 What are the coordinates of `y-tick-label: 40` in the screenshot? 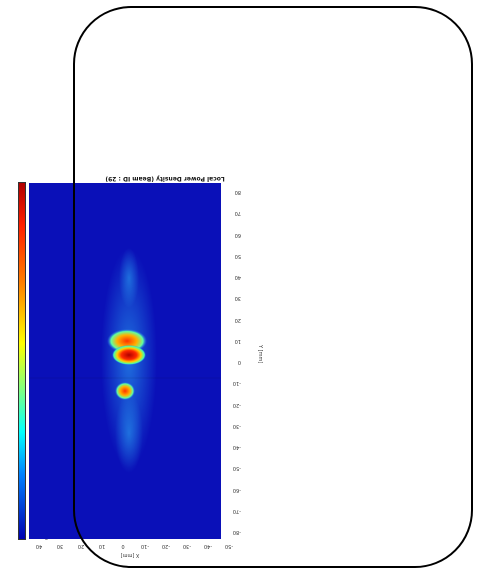 It's located at (237, 277).